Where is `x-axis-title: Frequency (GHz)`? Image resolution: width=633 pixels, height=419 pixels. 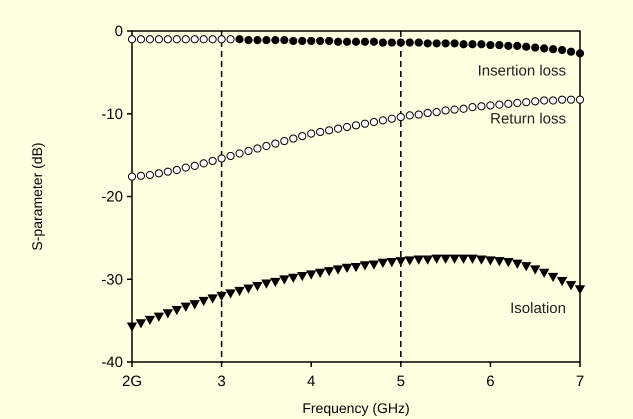 x-axis-title: Frequency (GHz) is located at coordinates (356, 408).